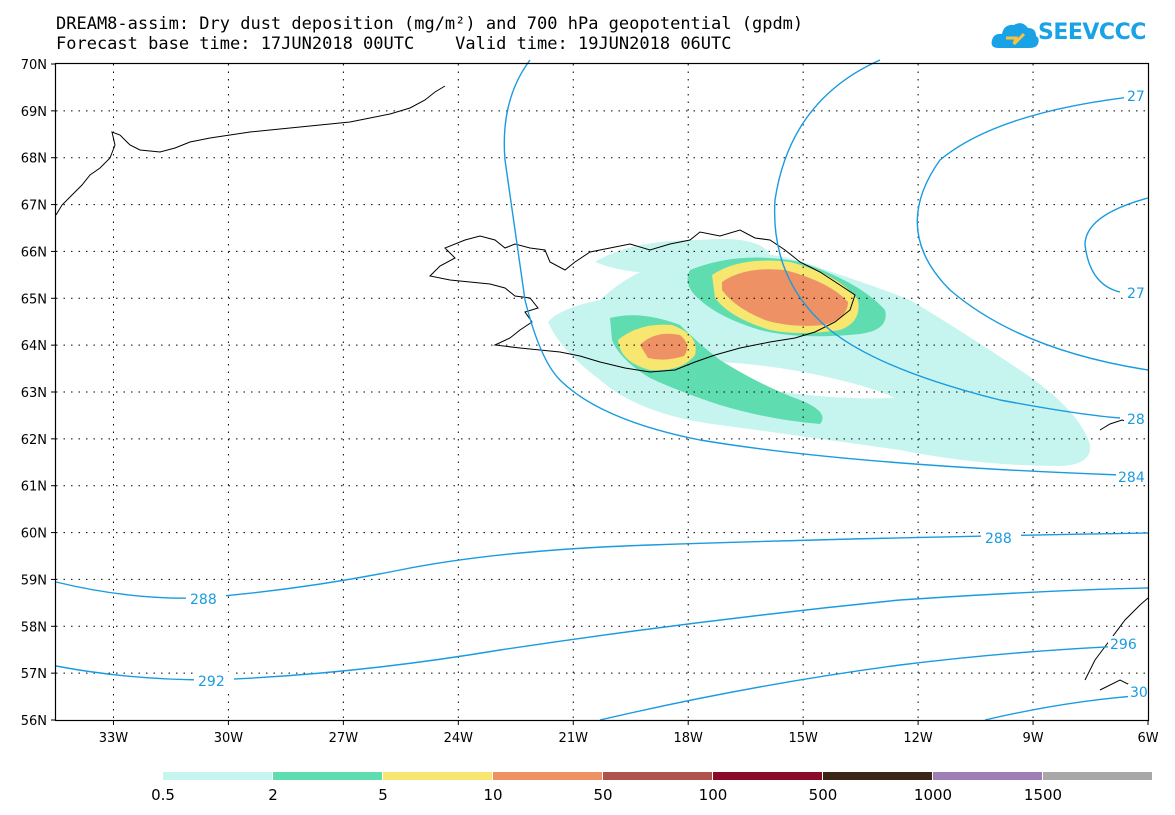 The width and height of the screenshot is (1175, 815). What do you see at coordinates (1147, 738) in the screenshot?
I see `lon-label: 6W` at bounding box center [1147, 738].